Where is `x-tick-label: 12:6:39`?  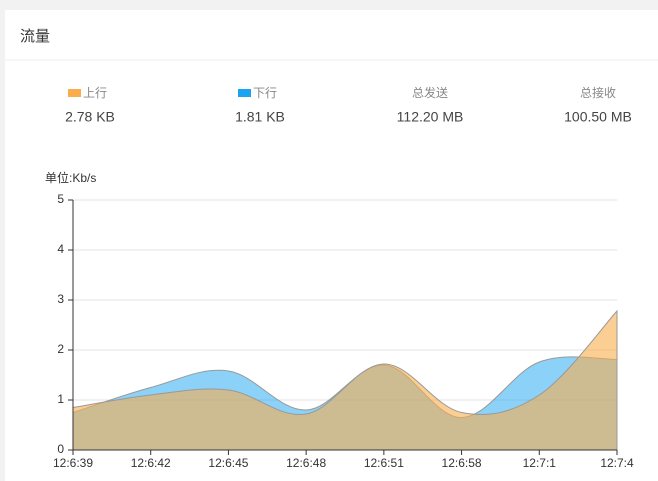 x-tick-label: 12:6:39 is located at coordinates (73, 463).